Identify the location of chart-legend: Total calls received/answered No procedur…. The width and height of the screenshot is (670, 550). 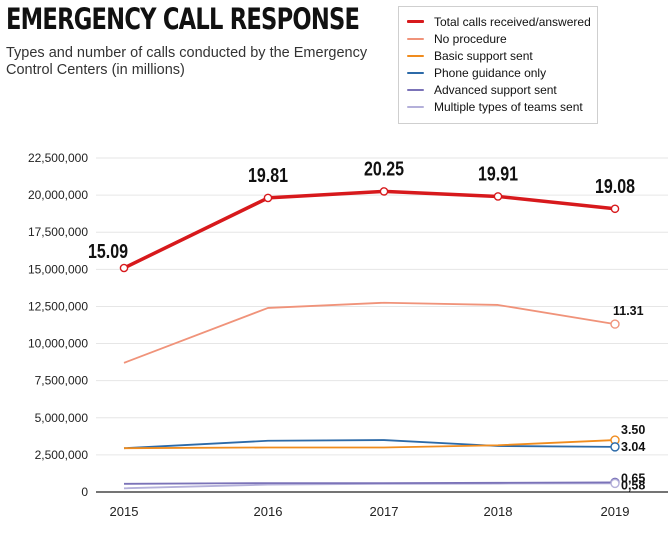
(498, 65).